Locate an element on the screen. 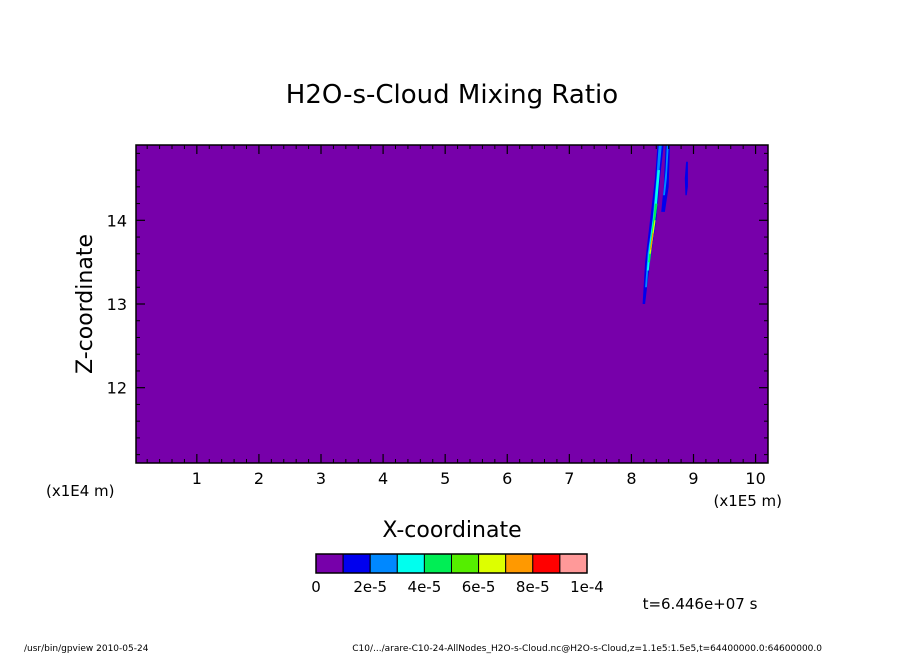  x-tick-label: 2 is located at coordinates (259, 478).